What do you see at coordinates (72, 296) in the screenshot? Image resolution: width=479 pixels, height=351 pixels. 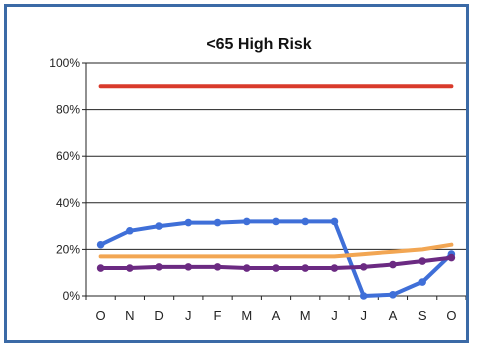 I see `y-tick-label: 0%` at bounding box center [72, 296].